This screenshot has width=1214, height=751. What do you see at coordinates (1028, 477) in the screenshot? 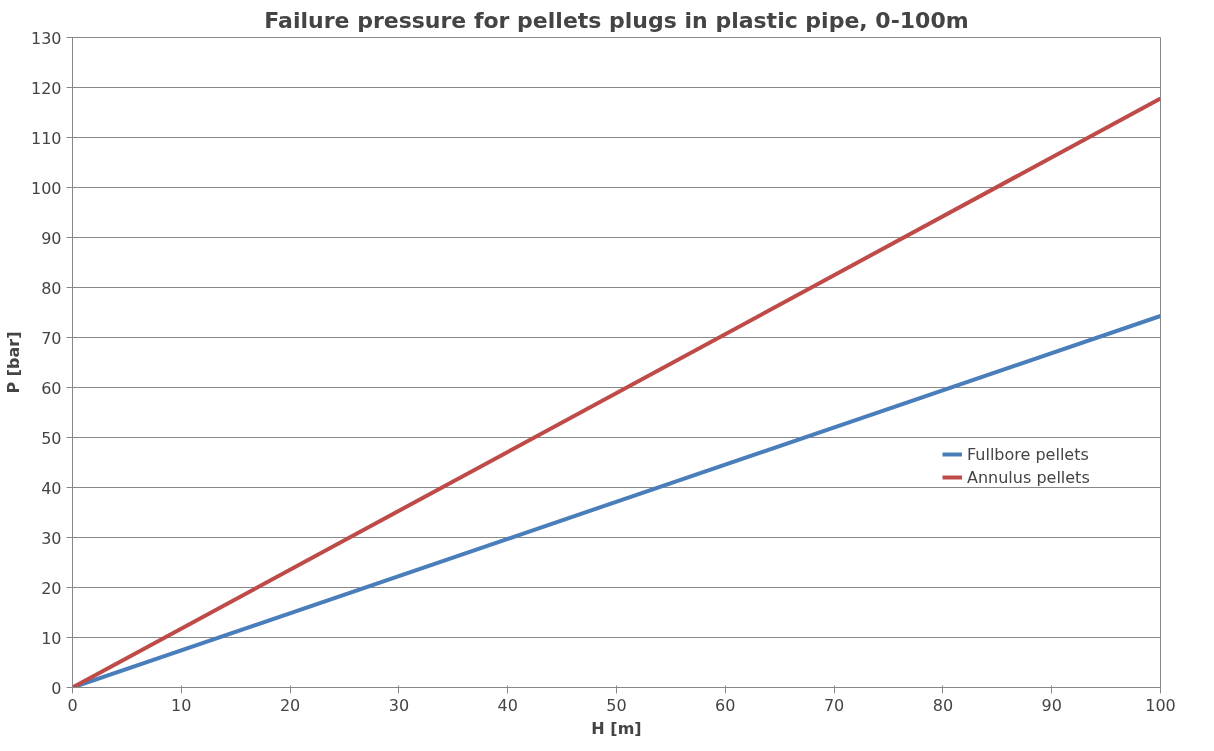
I see `legend-label: Annulus pellets` at bounding box center [1028, 477].